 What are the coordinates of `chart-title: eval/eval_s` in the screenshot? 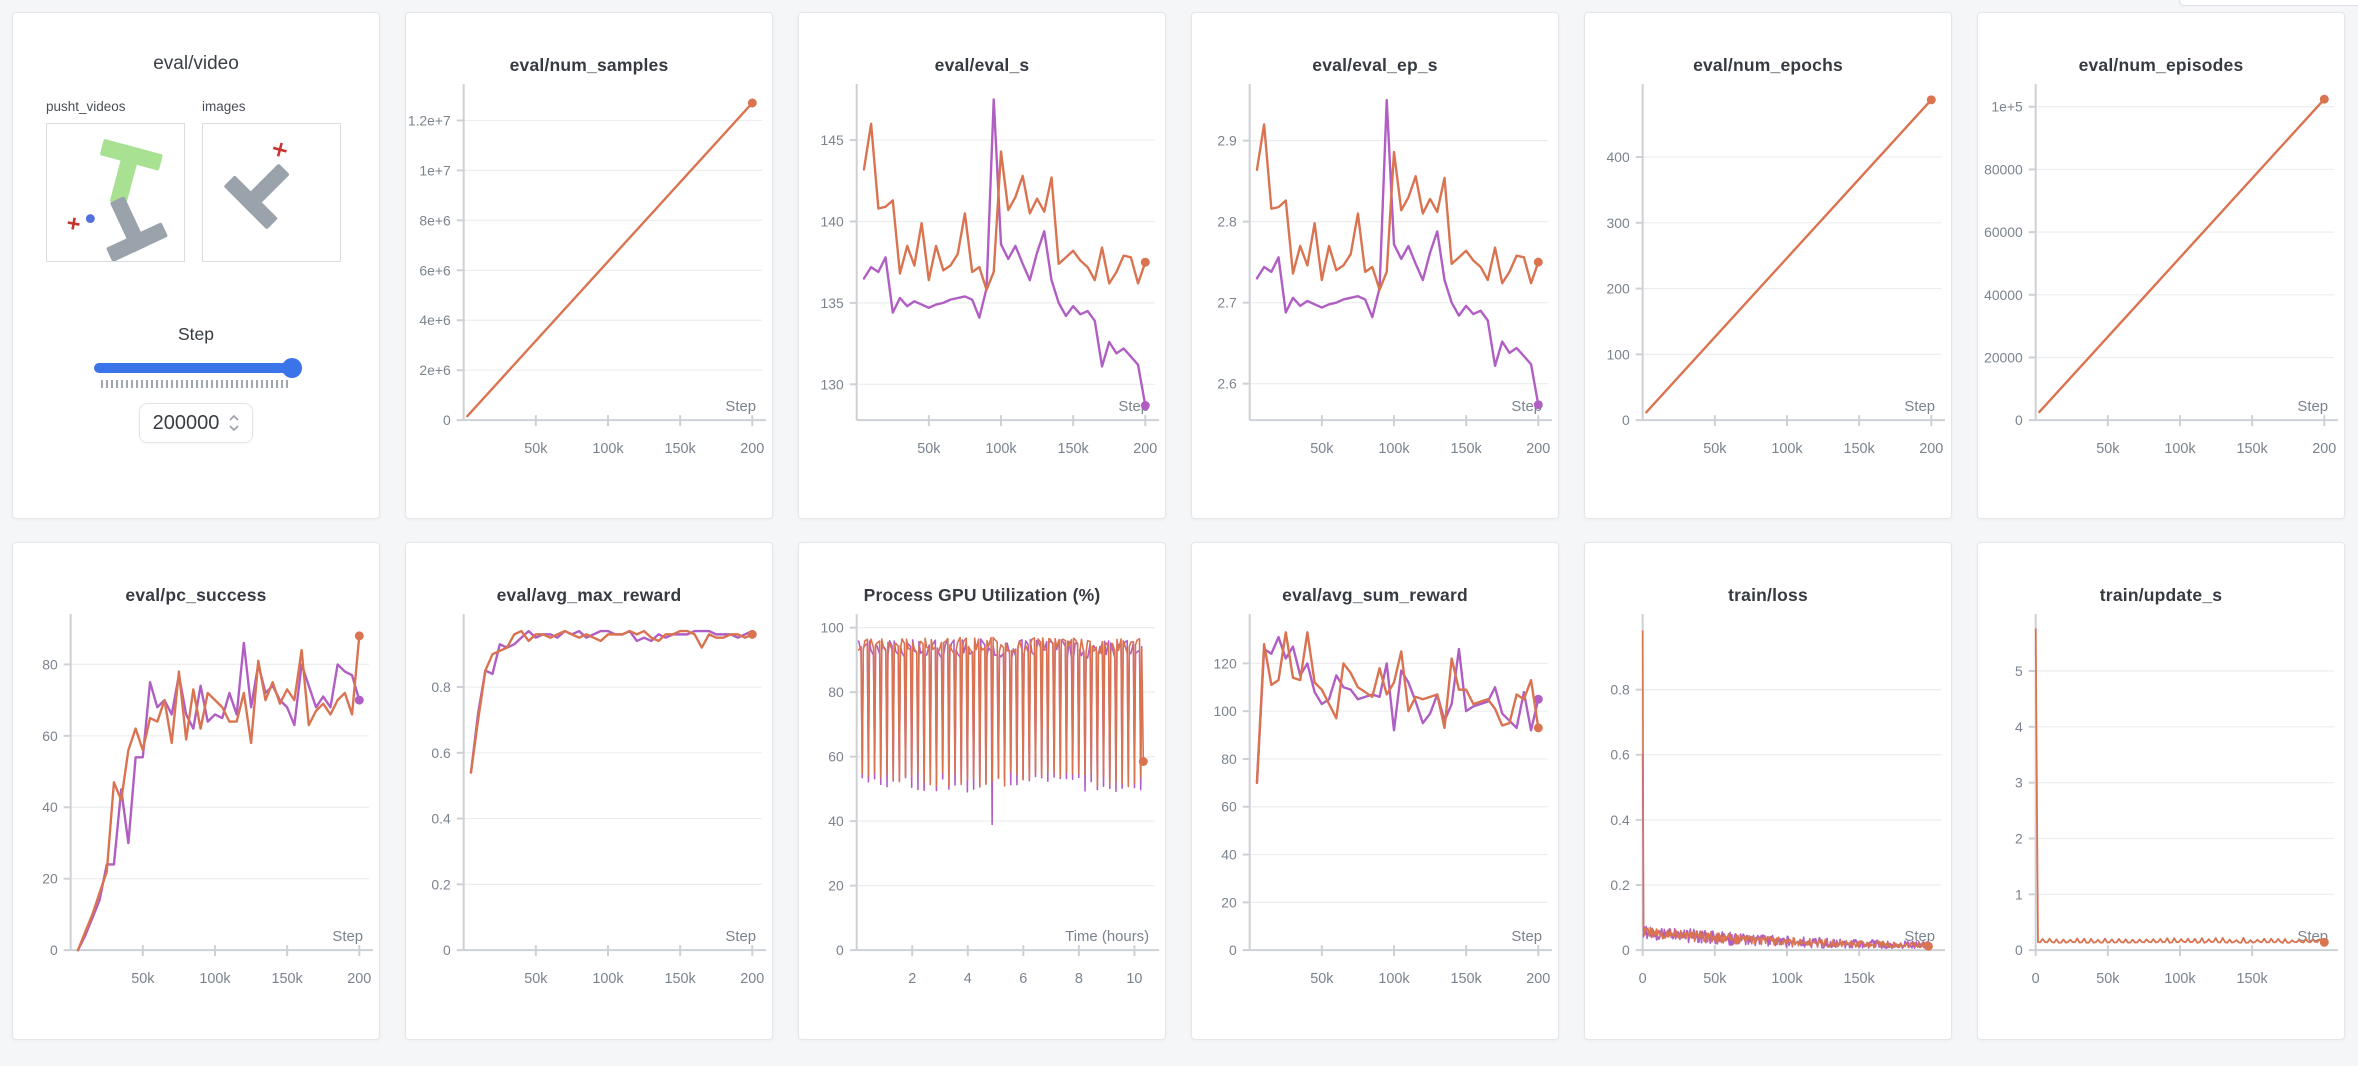 It's located at (982, 65).